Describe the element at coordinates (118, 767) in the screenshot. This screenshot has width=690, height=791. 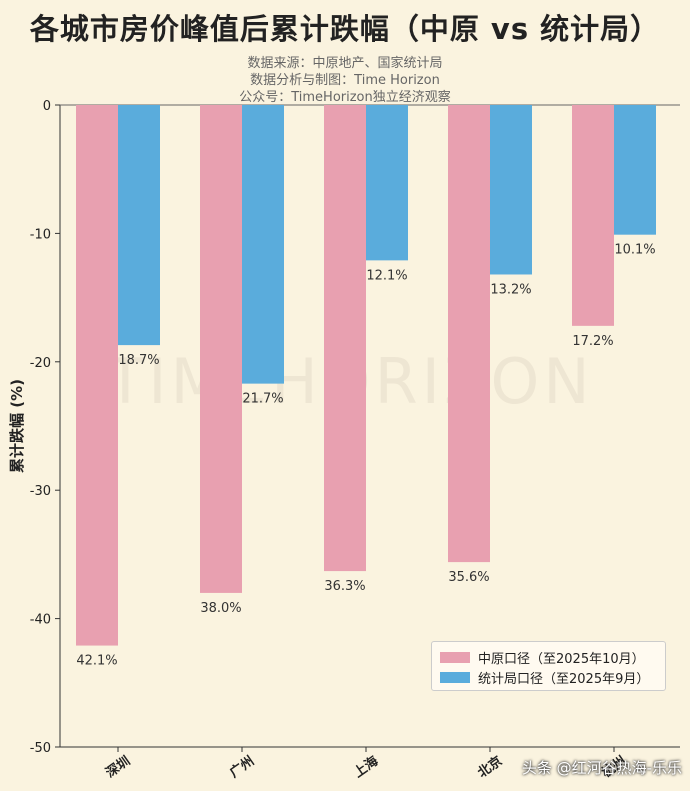
I see `x-tick-label: 深圳` at that location.